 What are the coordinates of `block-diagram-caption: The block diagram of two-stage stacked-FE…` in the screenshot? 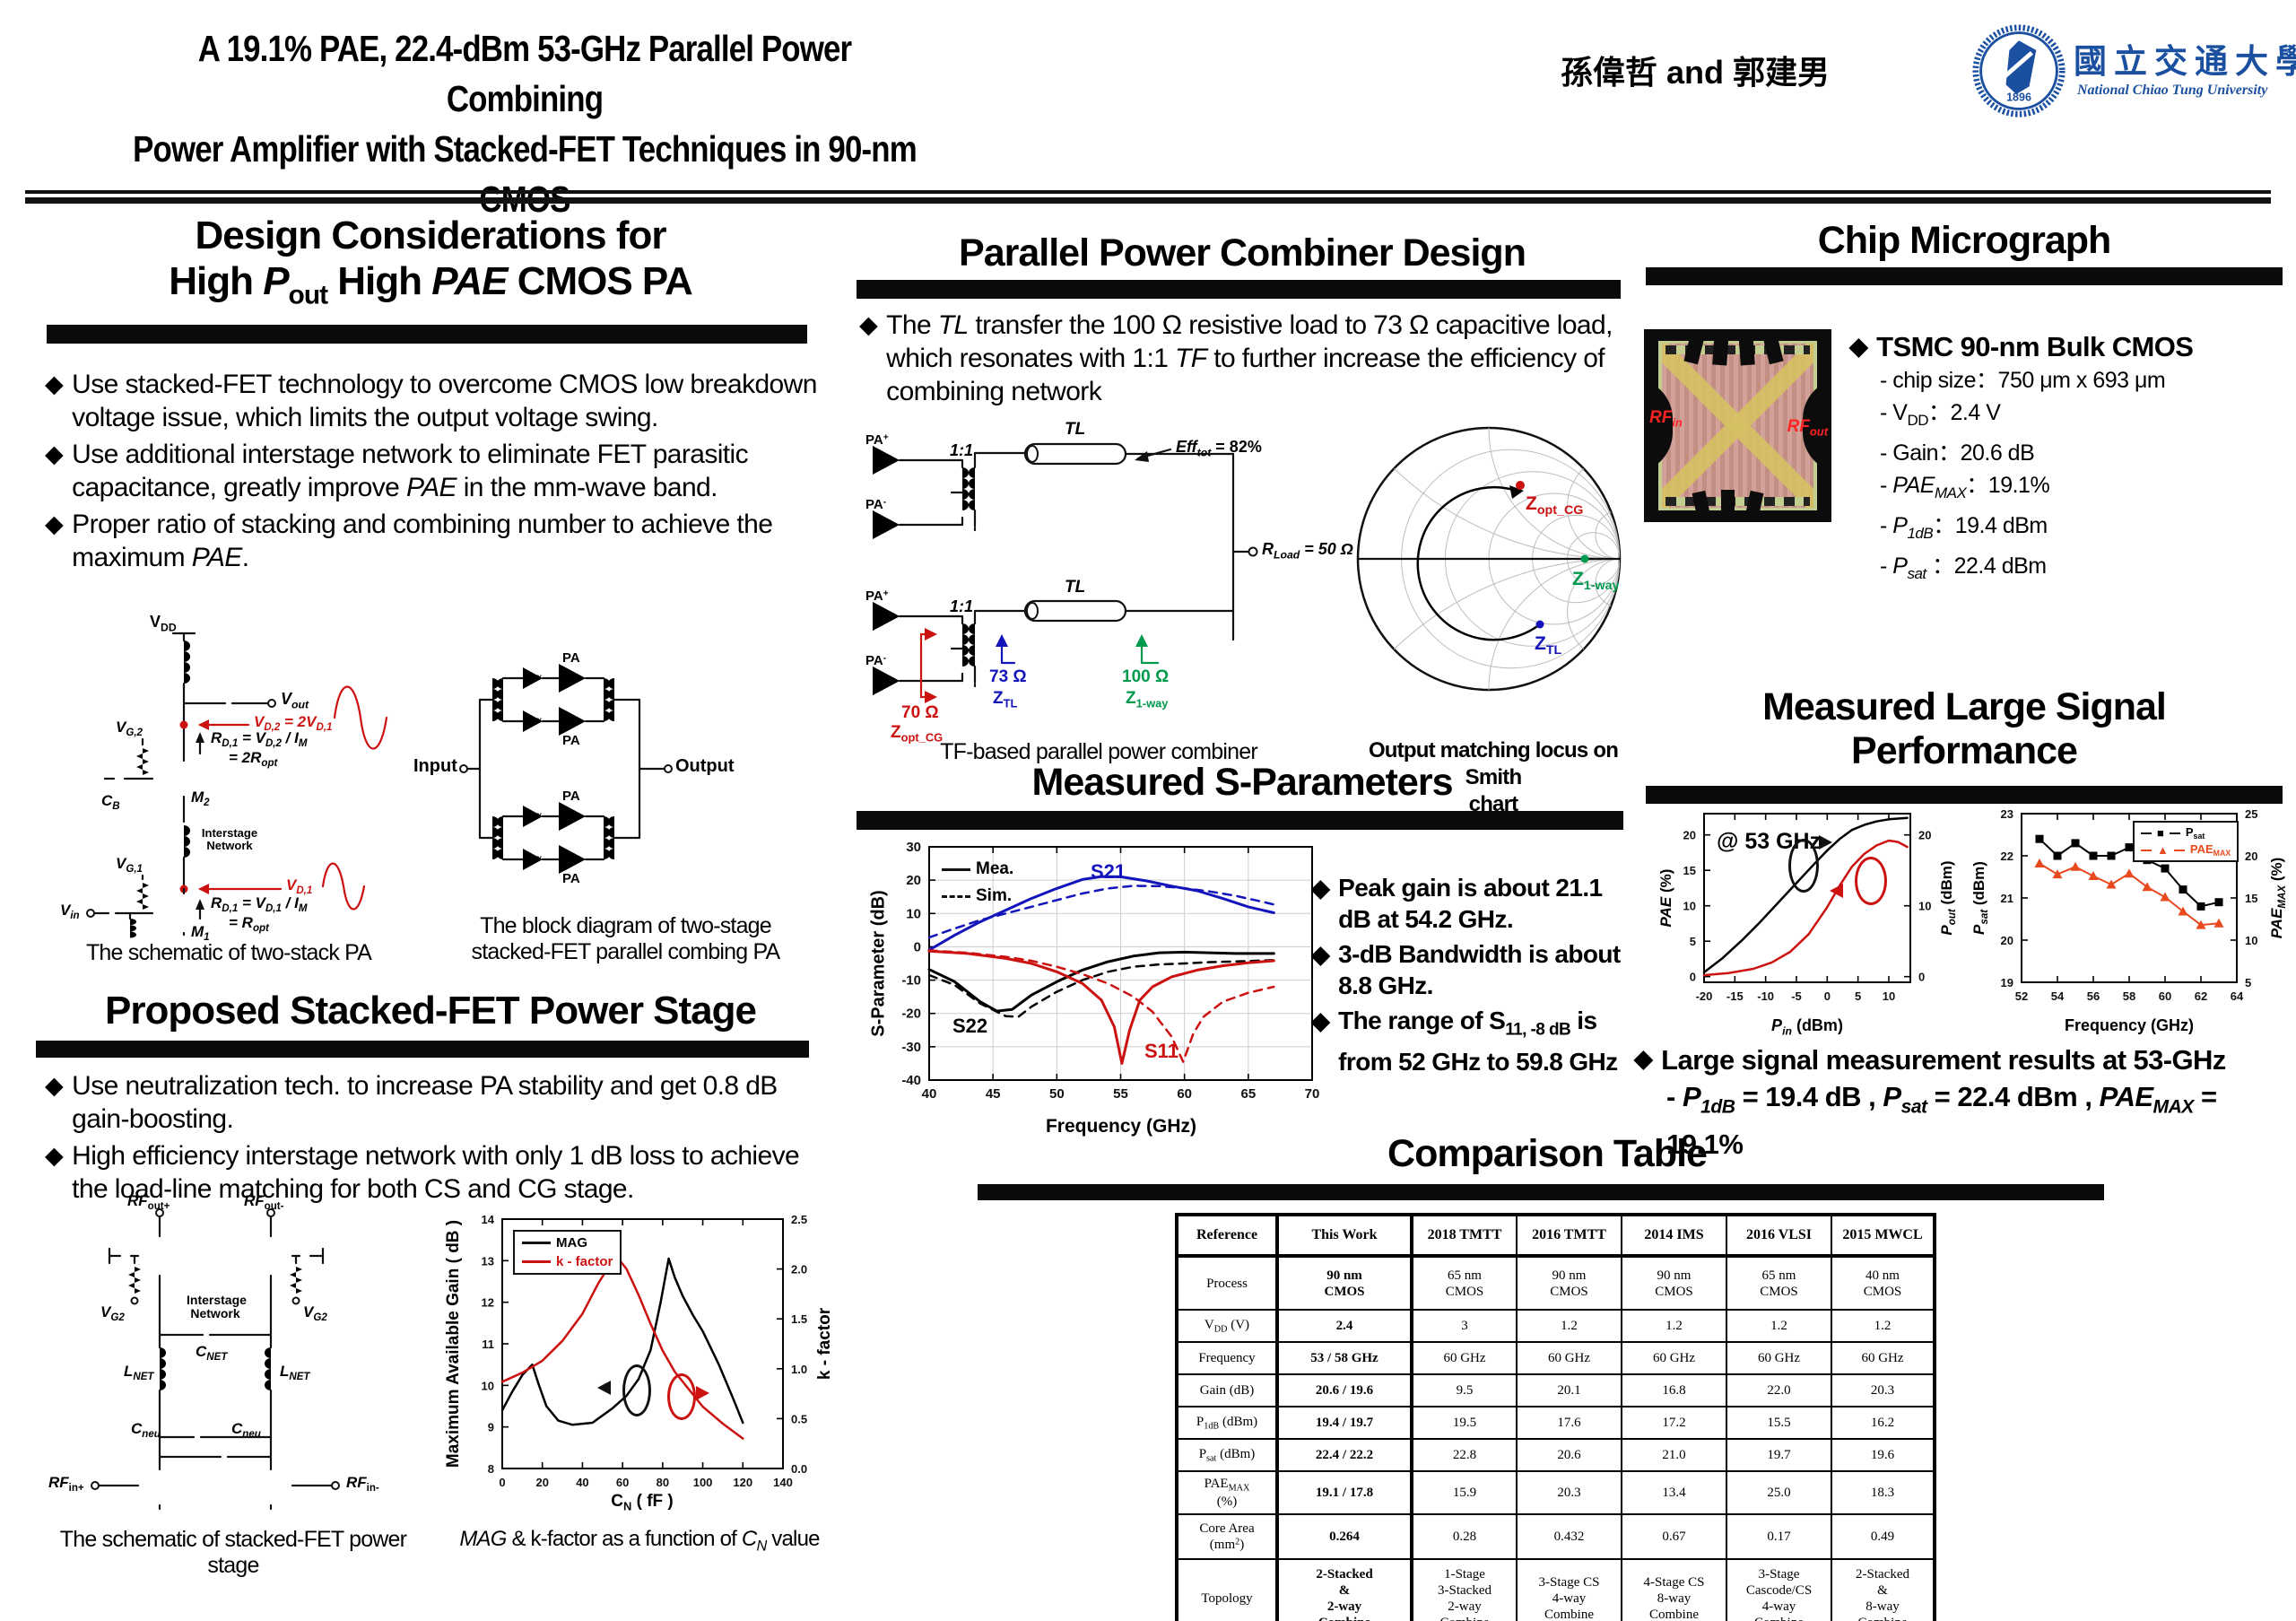 It's located at (626, 938).